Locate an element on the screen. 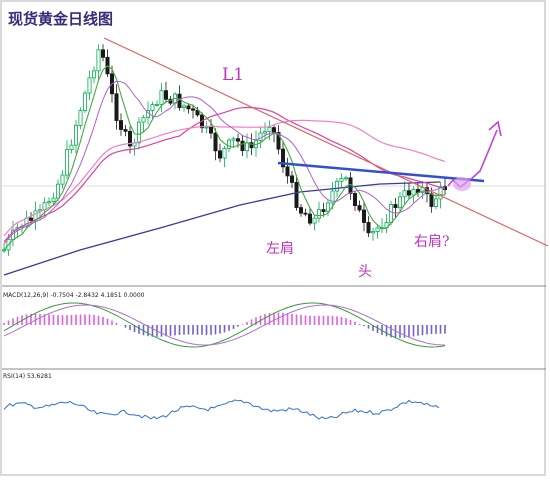 This screenshot has width=550, height=480. macd-signal-line is located at coordinates (224, 325).